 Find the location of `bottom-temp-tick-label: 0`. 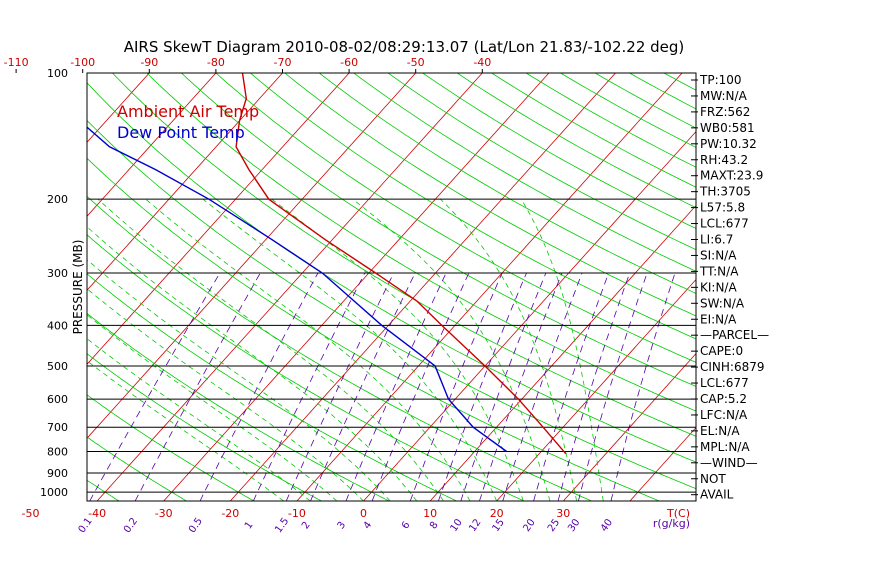

bottom-temp-tick-label: 0 is located at coordinates (363, 513).